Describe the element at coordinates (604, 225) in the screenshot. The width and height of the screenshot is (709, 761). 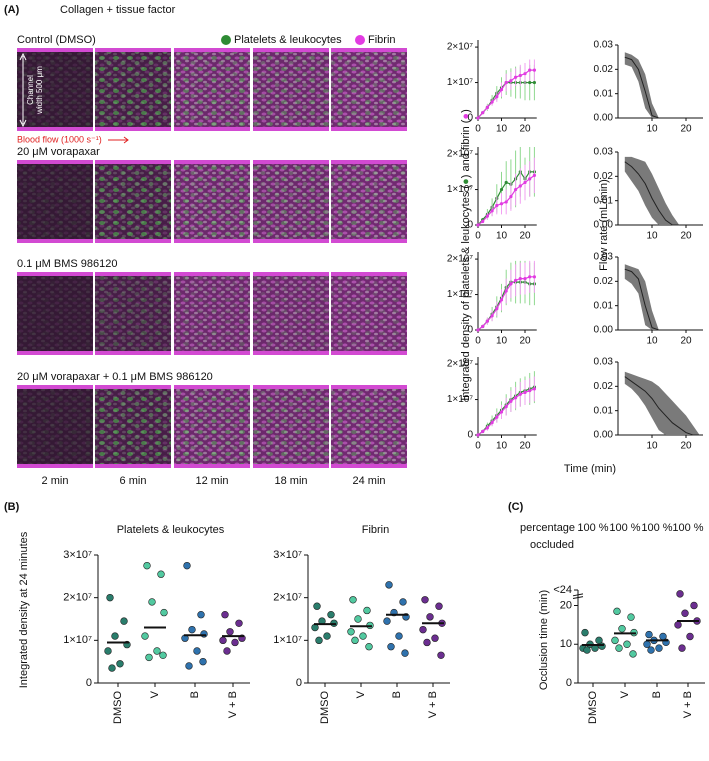
I see `flow-axis-label: Flow rate (mL/min)` at that location.